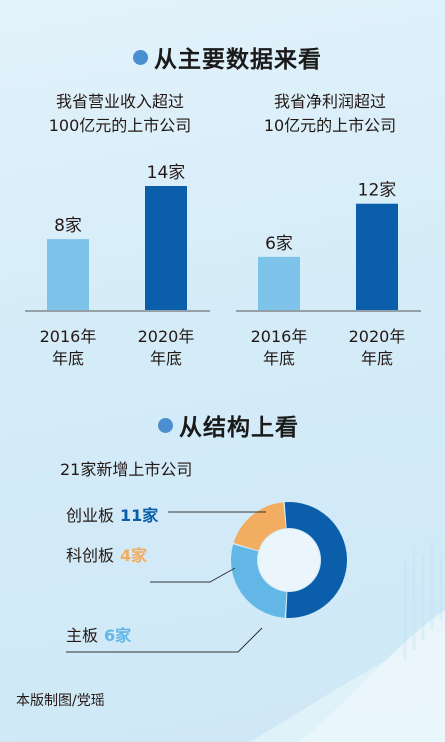 This screenshot has width=445, height=742. Describe the element at coordinates (166, 173) in the screenshot. I see `chart1-data-label-1: 14家` at that location.